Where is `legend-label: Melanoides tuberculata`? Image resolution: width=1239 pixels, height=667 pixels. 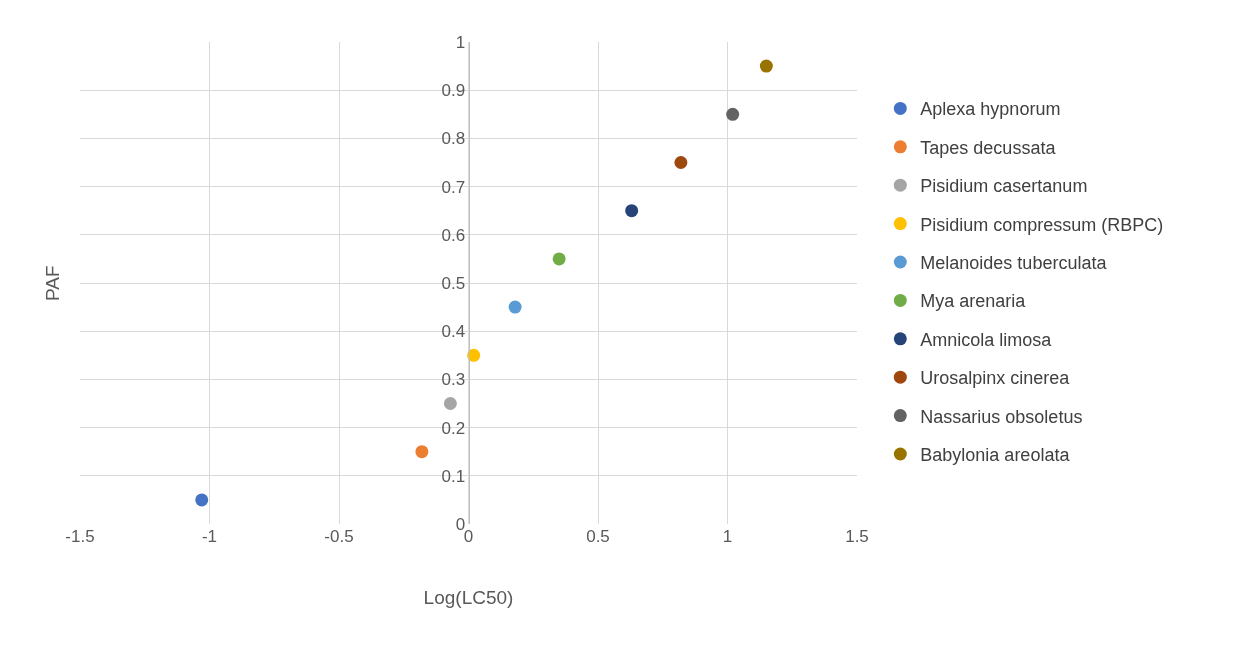
legend-label: Melanoides tuberculata is located at coordinates (1014, 263).